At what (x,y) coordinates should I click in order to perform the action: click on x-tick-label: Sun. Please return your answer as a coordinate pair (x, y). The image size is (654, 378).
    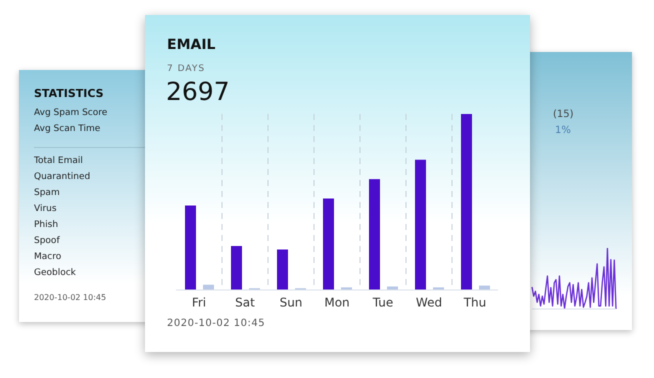
    Looking at the image, I should click on (291, 303).